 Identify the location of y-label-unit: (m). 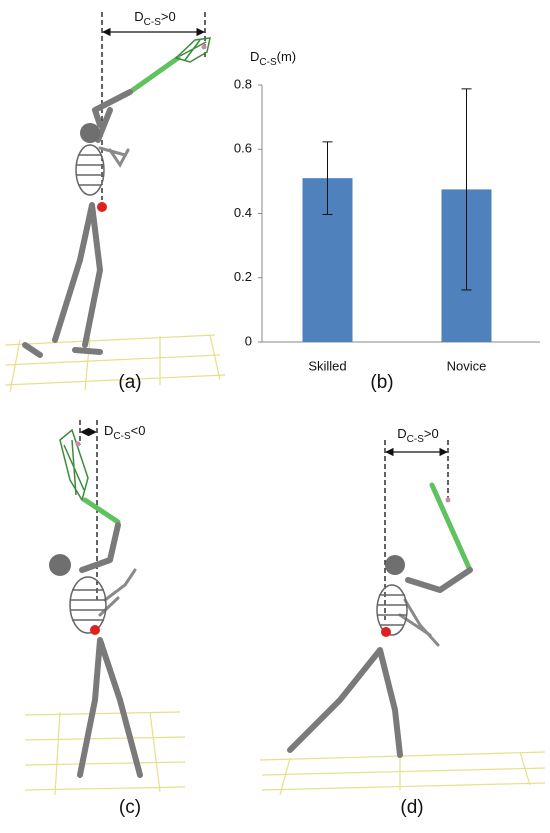
(287, 56).